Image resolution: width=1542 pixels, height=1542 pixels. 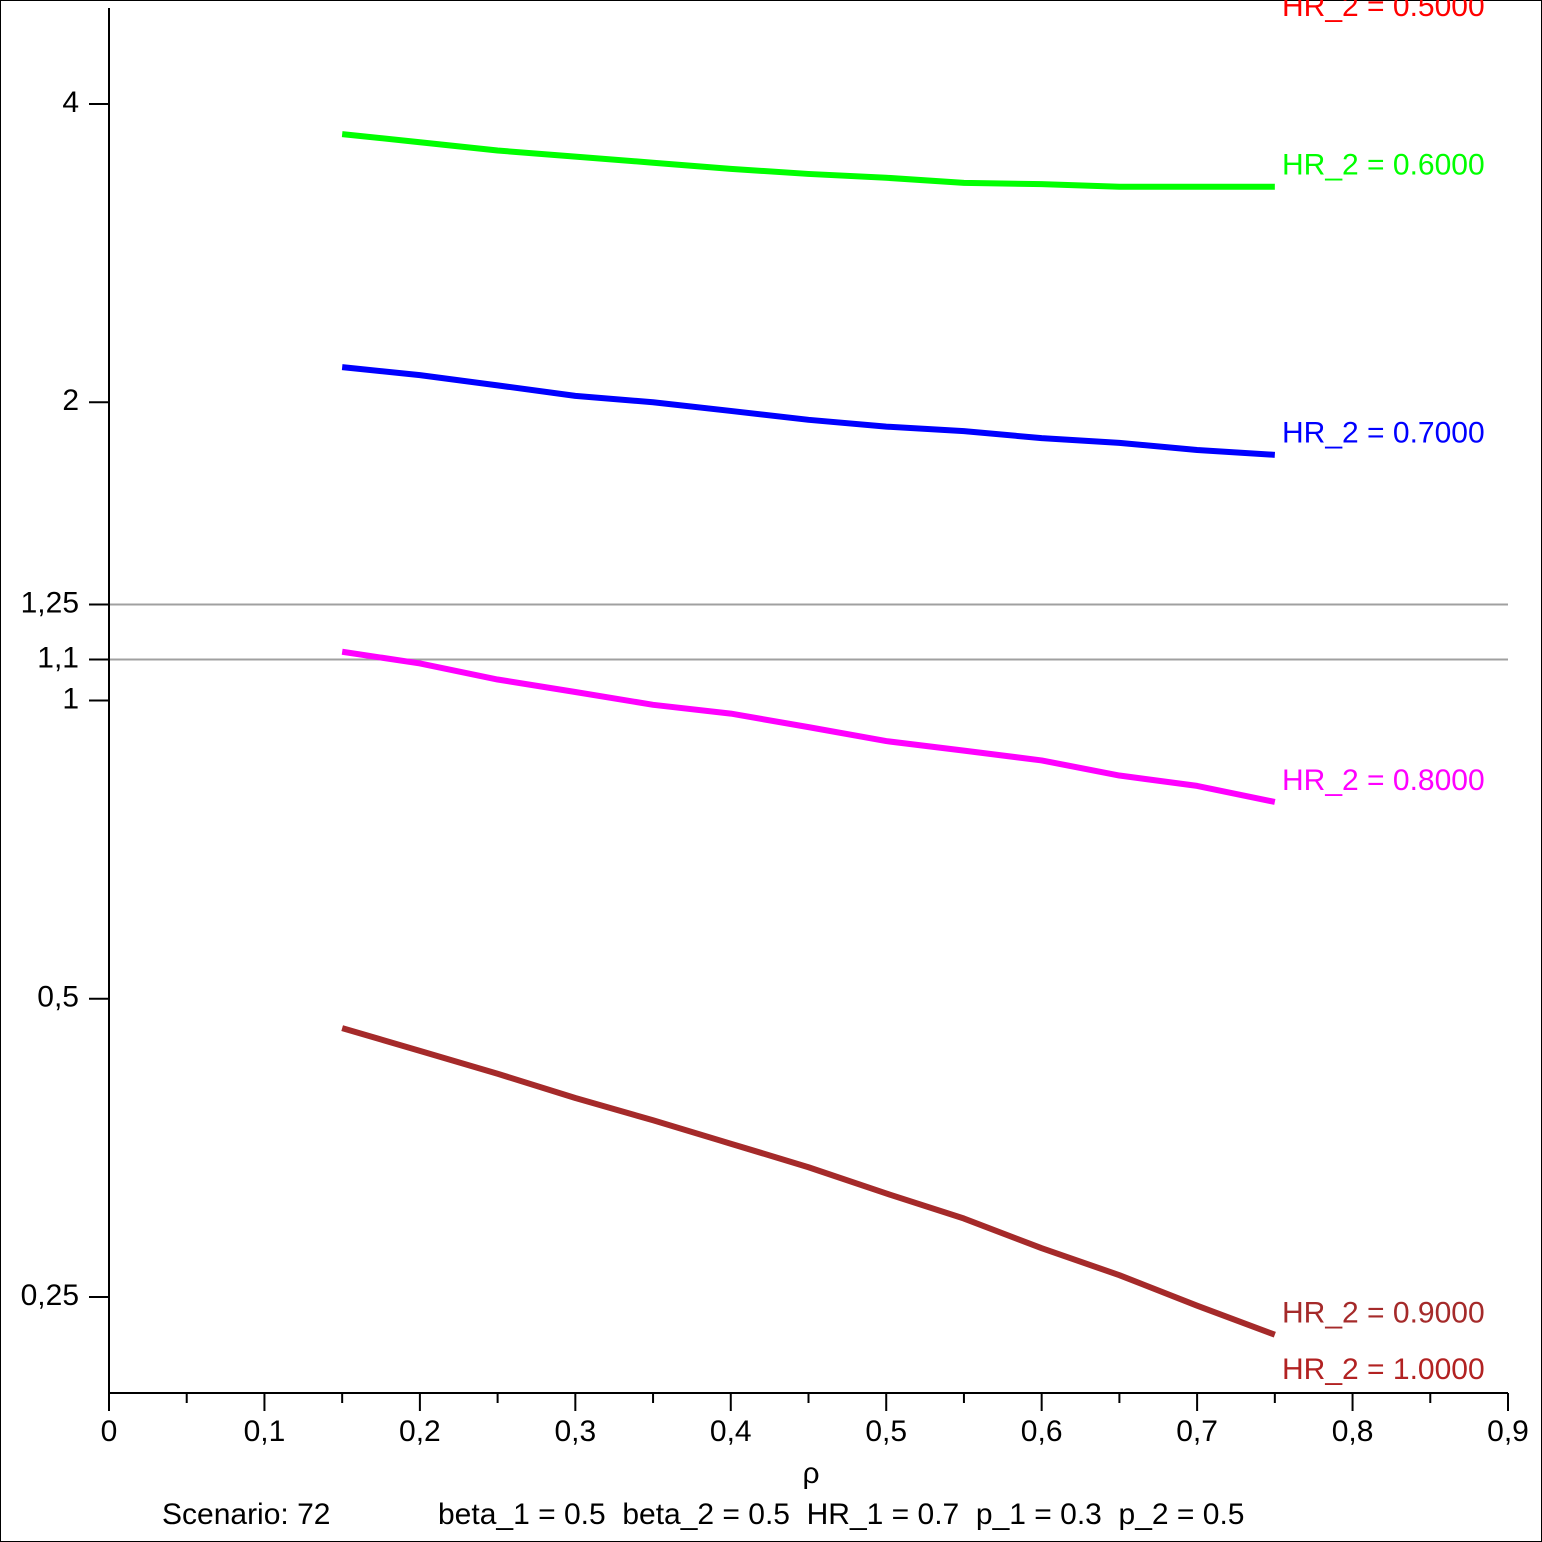 What do you see at coordinates (1383, 780) in the screenshot?
I see `series-label: HR_2 = 0.8000` at bounding box center [1383, 780].